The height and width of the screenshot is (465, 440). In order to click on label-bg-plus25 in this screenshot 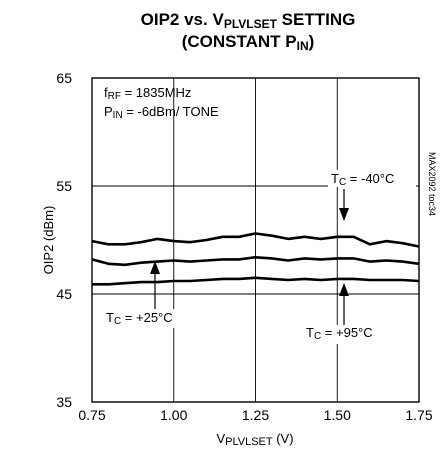, I will do `click(150, 318)`.